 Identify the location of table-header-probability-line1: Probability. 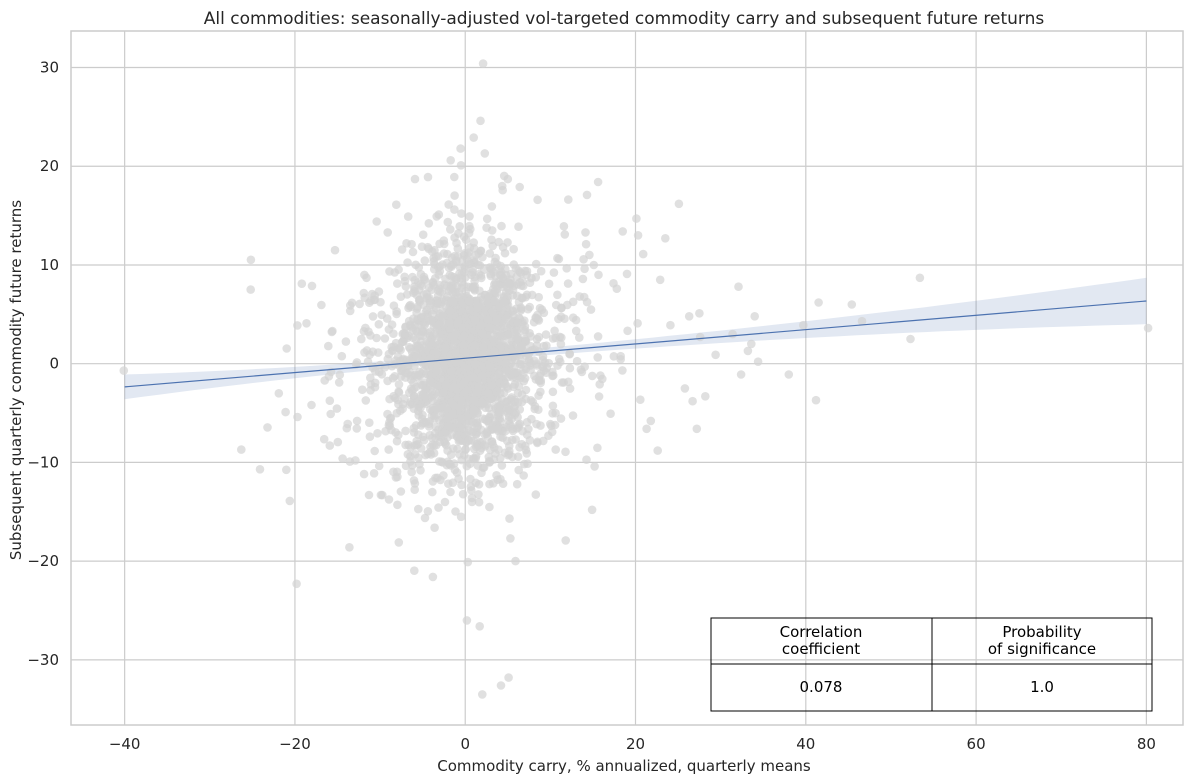
(1041, 632).